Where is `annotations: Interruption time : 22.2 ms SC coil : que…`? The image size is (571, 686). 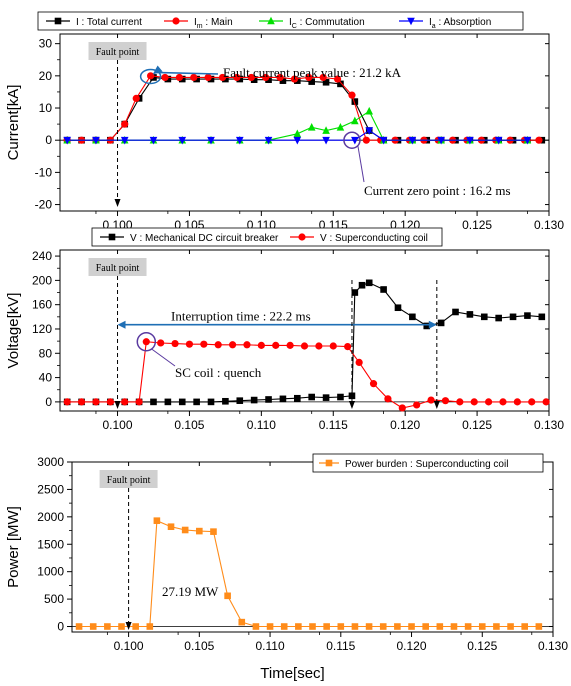
annotations: Interruption time : 22.2 ms SC coil : que… is located at coordinates (278, 344).